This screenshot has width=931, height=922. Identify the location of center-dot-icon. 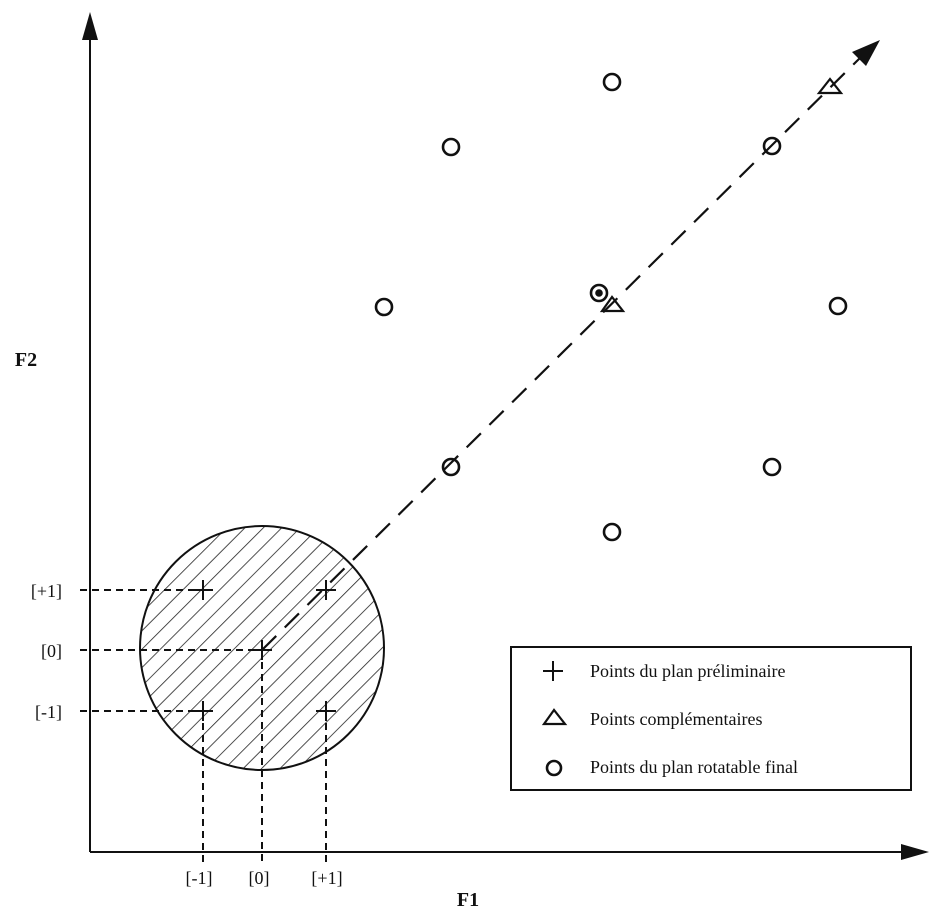
(599, 293).